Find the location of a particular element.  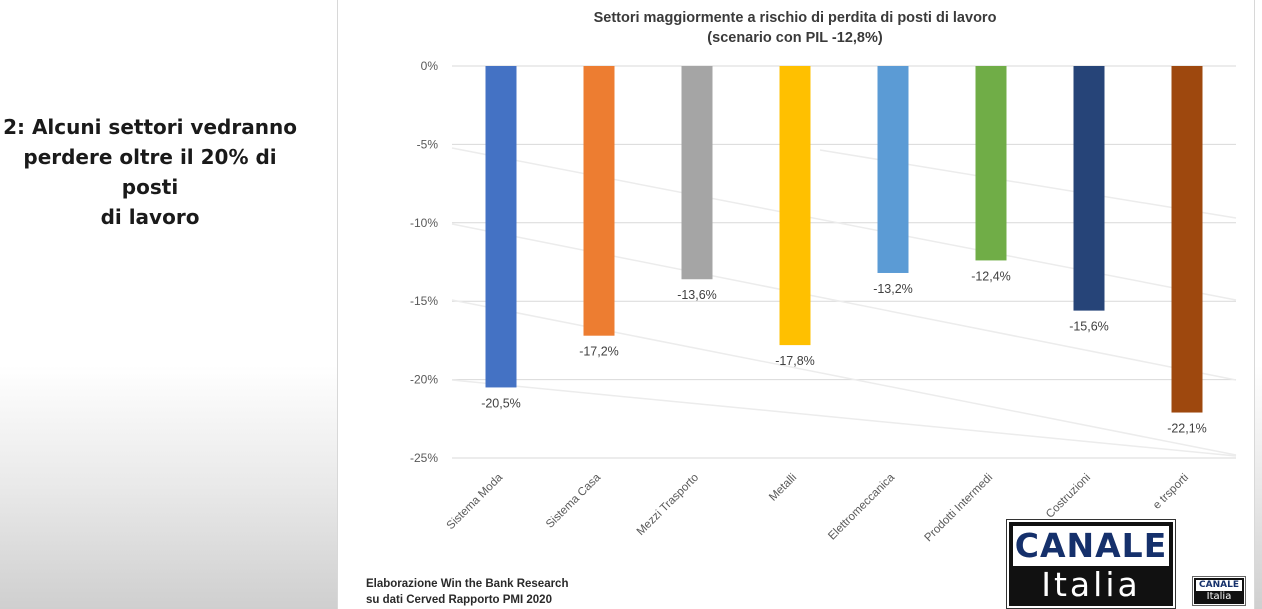

data-label: -13,6% is located at coordinates (697, 295).